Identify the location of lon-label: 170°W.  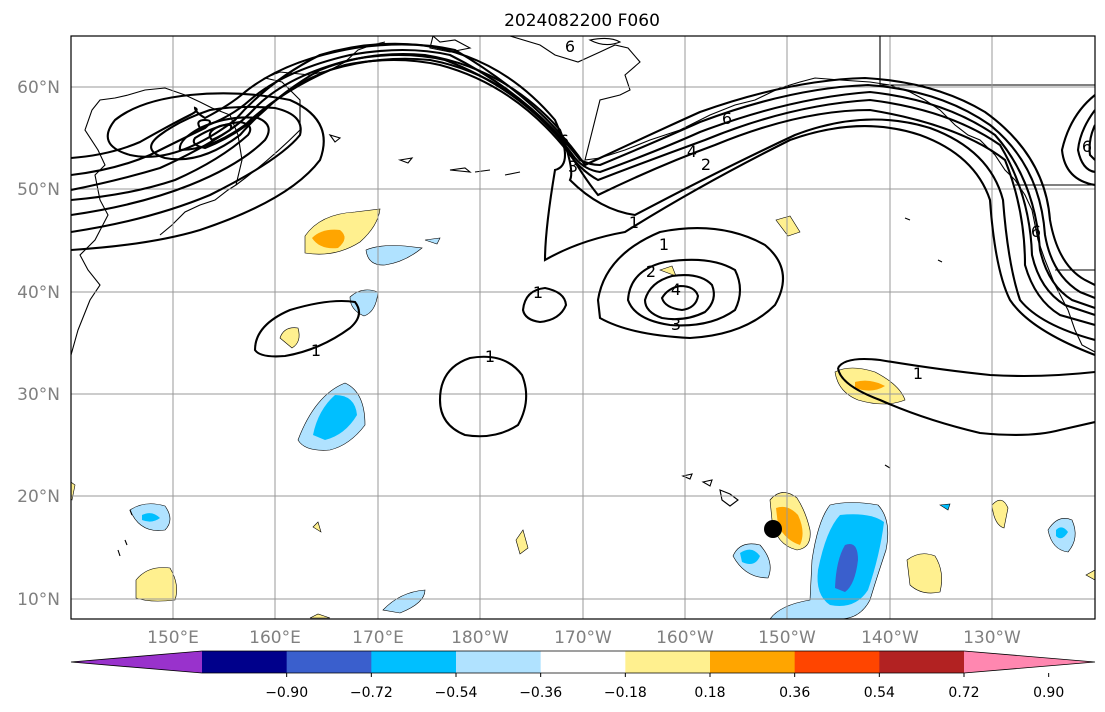
(583, 638).